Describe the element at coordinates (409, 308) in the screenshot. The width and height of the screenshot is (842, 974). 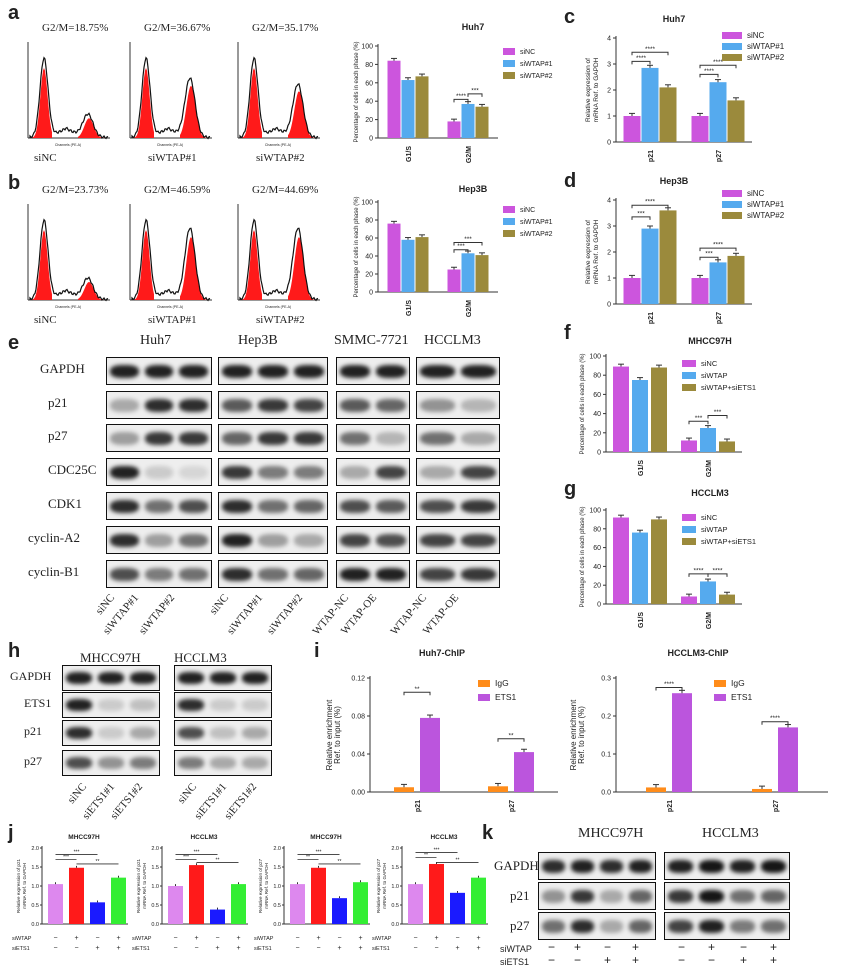
I see `x-tick-label: G1/S` at that location.